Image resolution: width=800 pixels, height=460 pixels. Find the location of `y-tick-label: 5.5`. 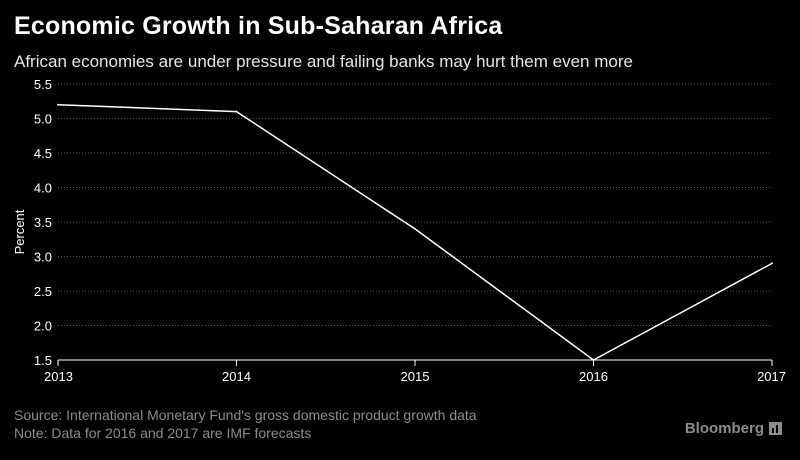

y-tick-label: 5.5 is located at coordinates (43, 84).